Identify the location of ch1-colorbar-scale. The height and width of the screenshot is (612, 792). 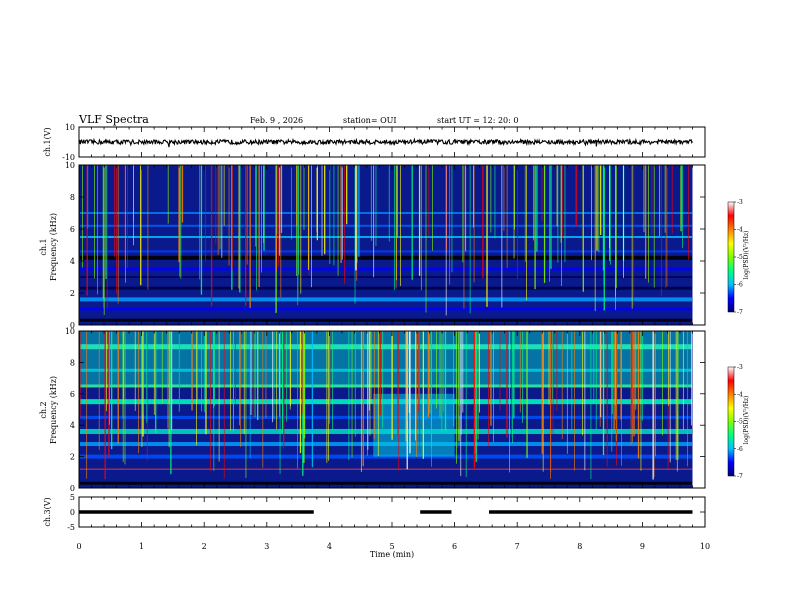
(731, 257).